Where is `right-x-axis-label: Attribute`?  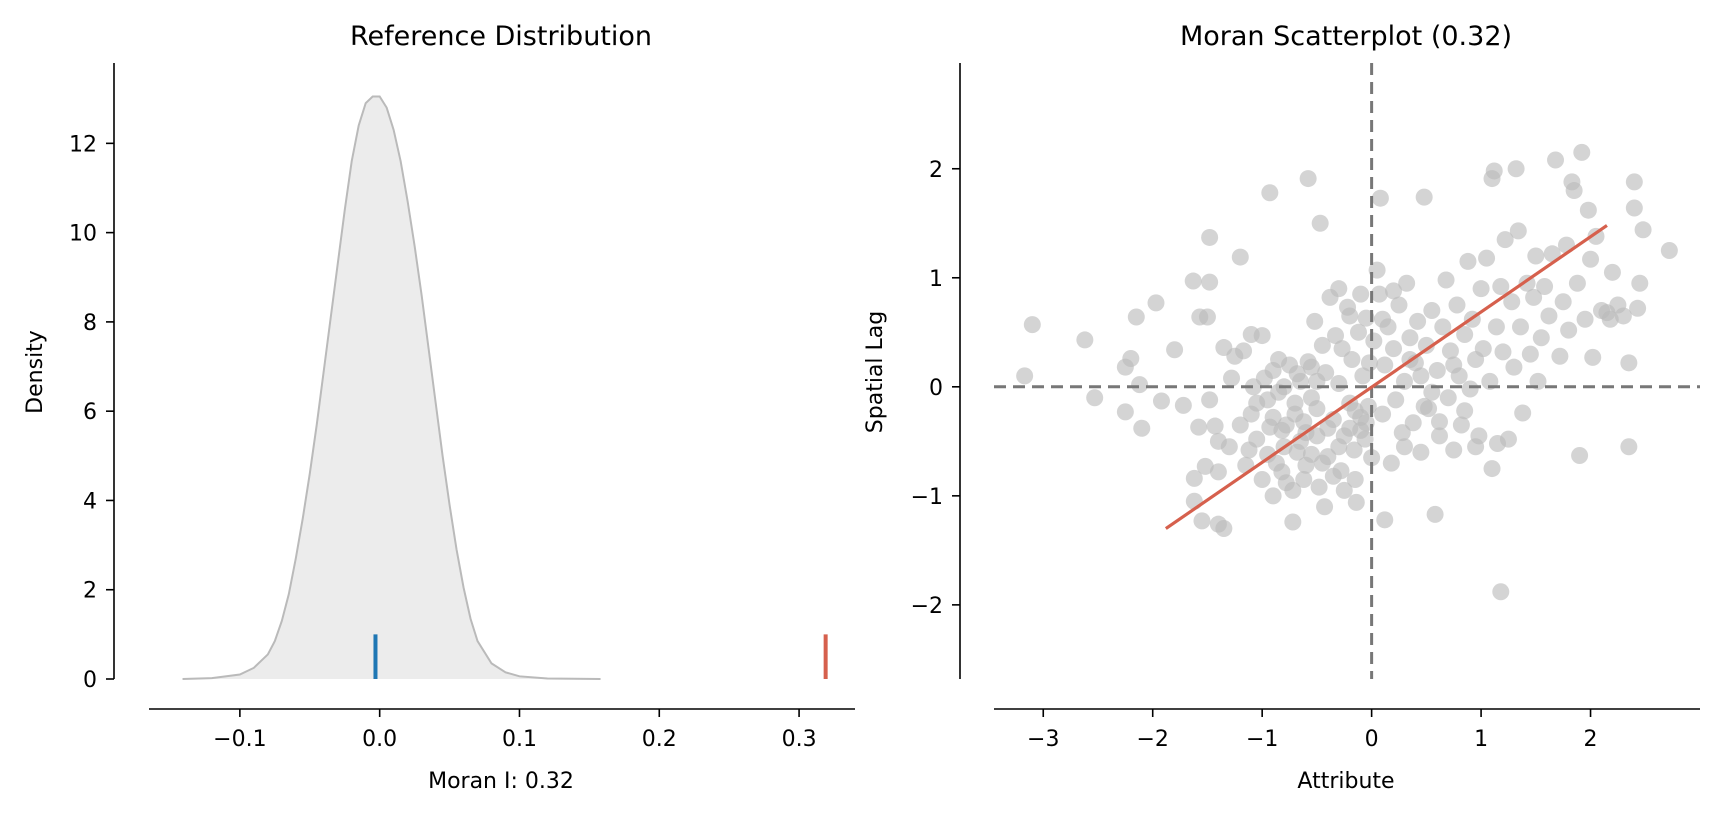
right-x-axis-label: Attribute is located at coordinates (1345, 781).